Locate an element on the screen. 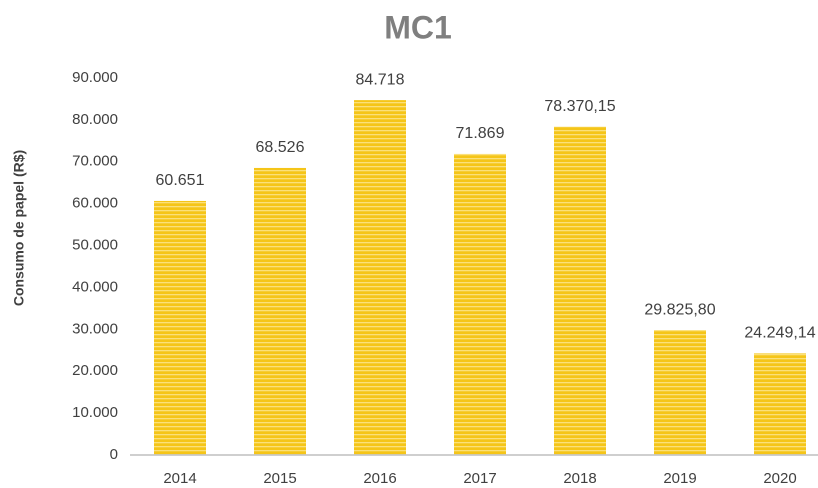 The width and height of the screenshot is (818, 488). y-tick-label: 70.000 is located at coordinates (95, 161).